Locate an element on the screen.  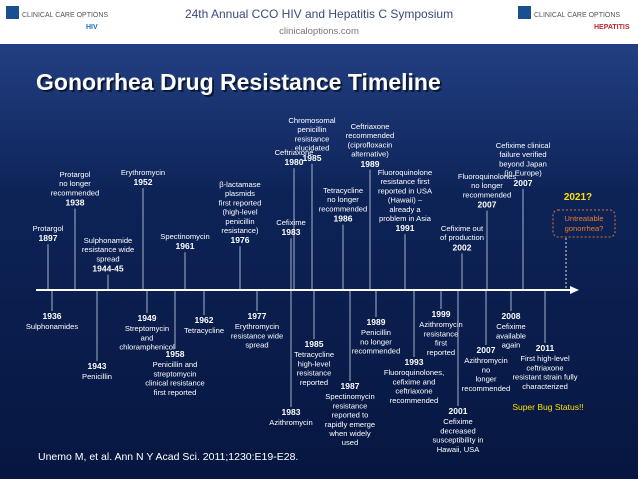
event-text: used is located at coordinates (350, 442).